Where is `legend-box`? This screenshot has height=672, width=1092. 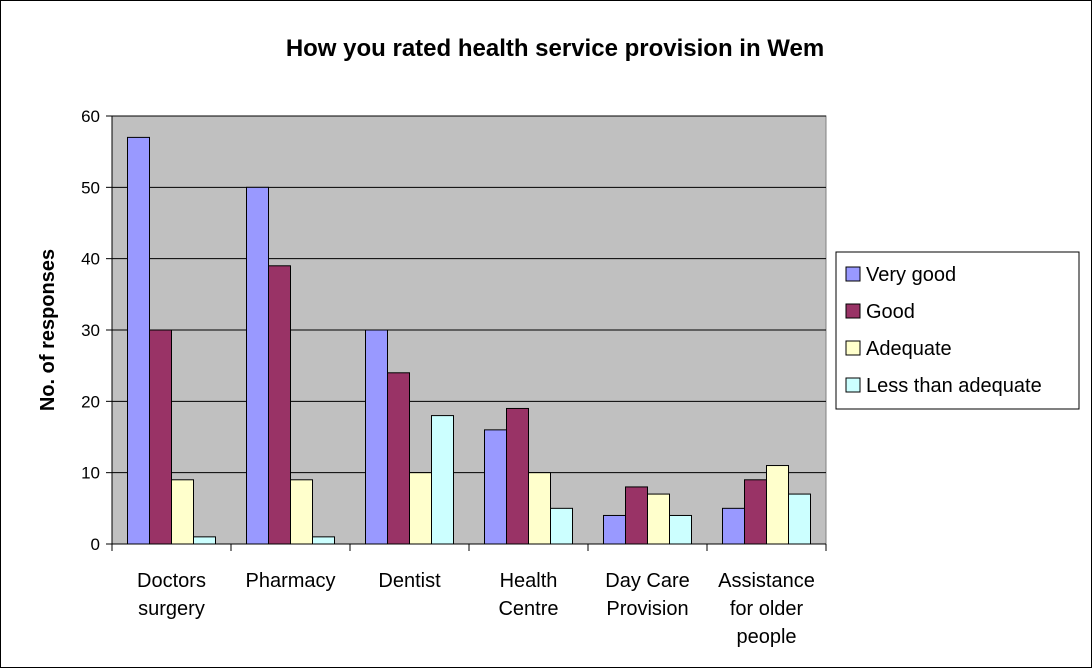 legend-box is located at coordinates (957, 330).